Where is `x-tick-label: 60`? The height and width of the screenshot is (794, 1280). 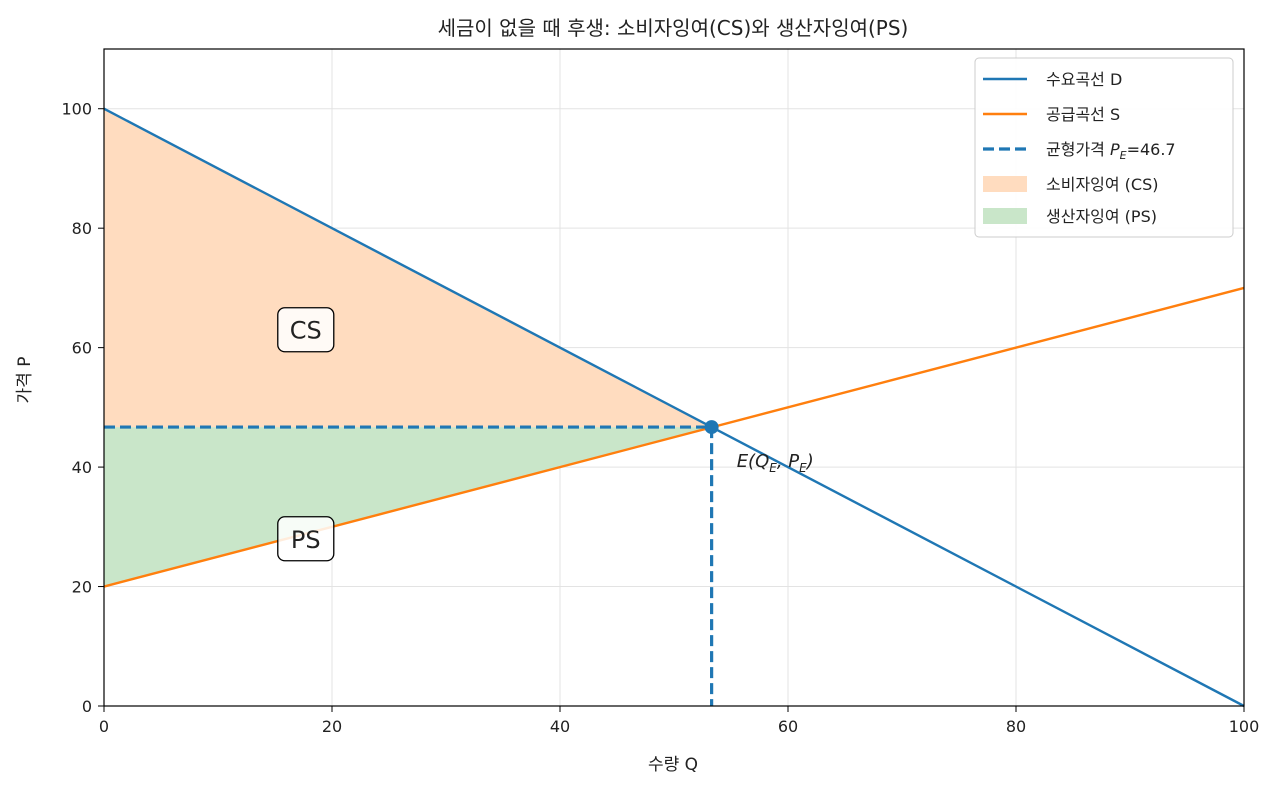 x-tick-label: 60 is located at coordinates (788, 726).